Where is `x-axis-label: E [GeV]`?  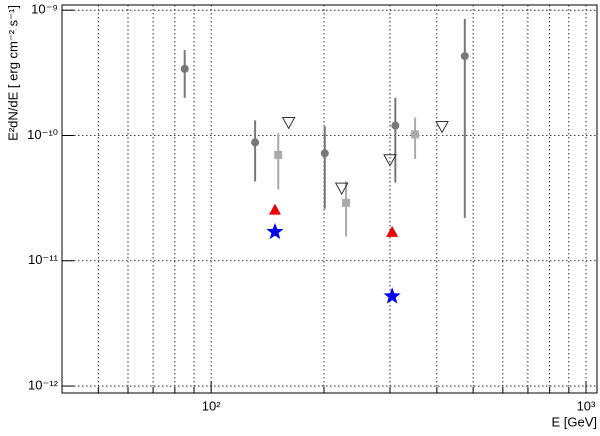 x-axis-label: E [GeV] is located at coordinates (574, 421).